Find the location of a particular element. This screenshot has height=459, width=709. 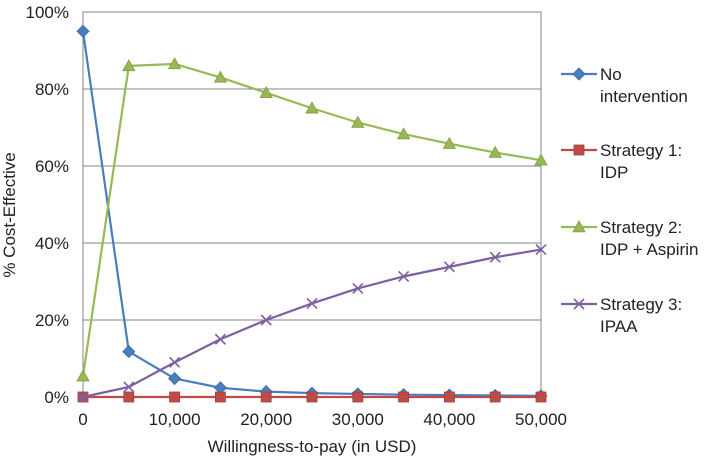

x-tick-label: 40,000 is located at coordinates (449, 419).